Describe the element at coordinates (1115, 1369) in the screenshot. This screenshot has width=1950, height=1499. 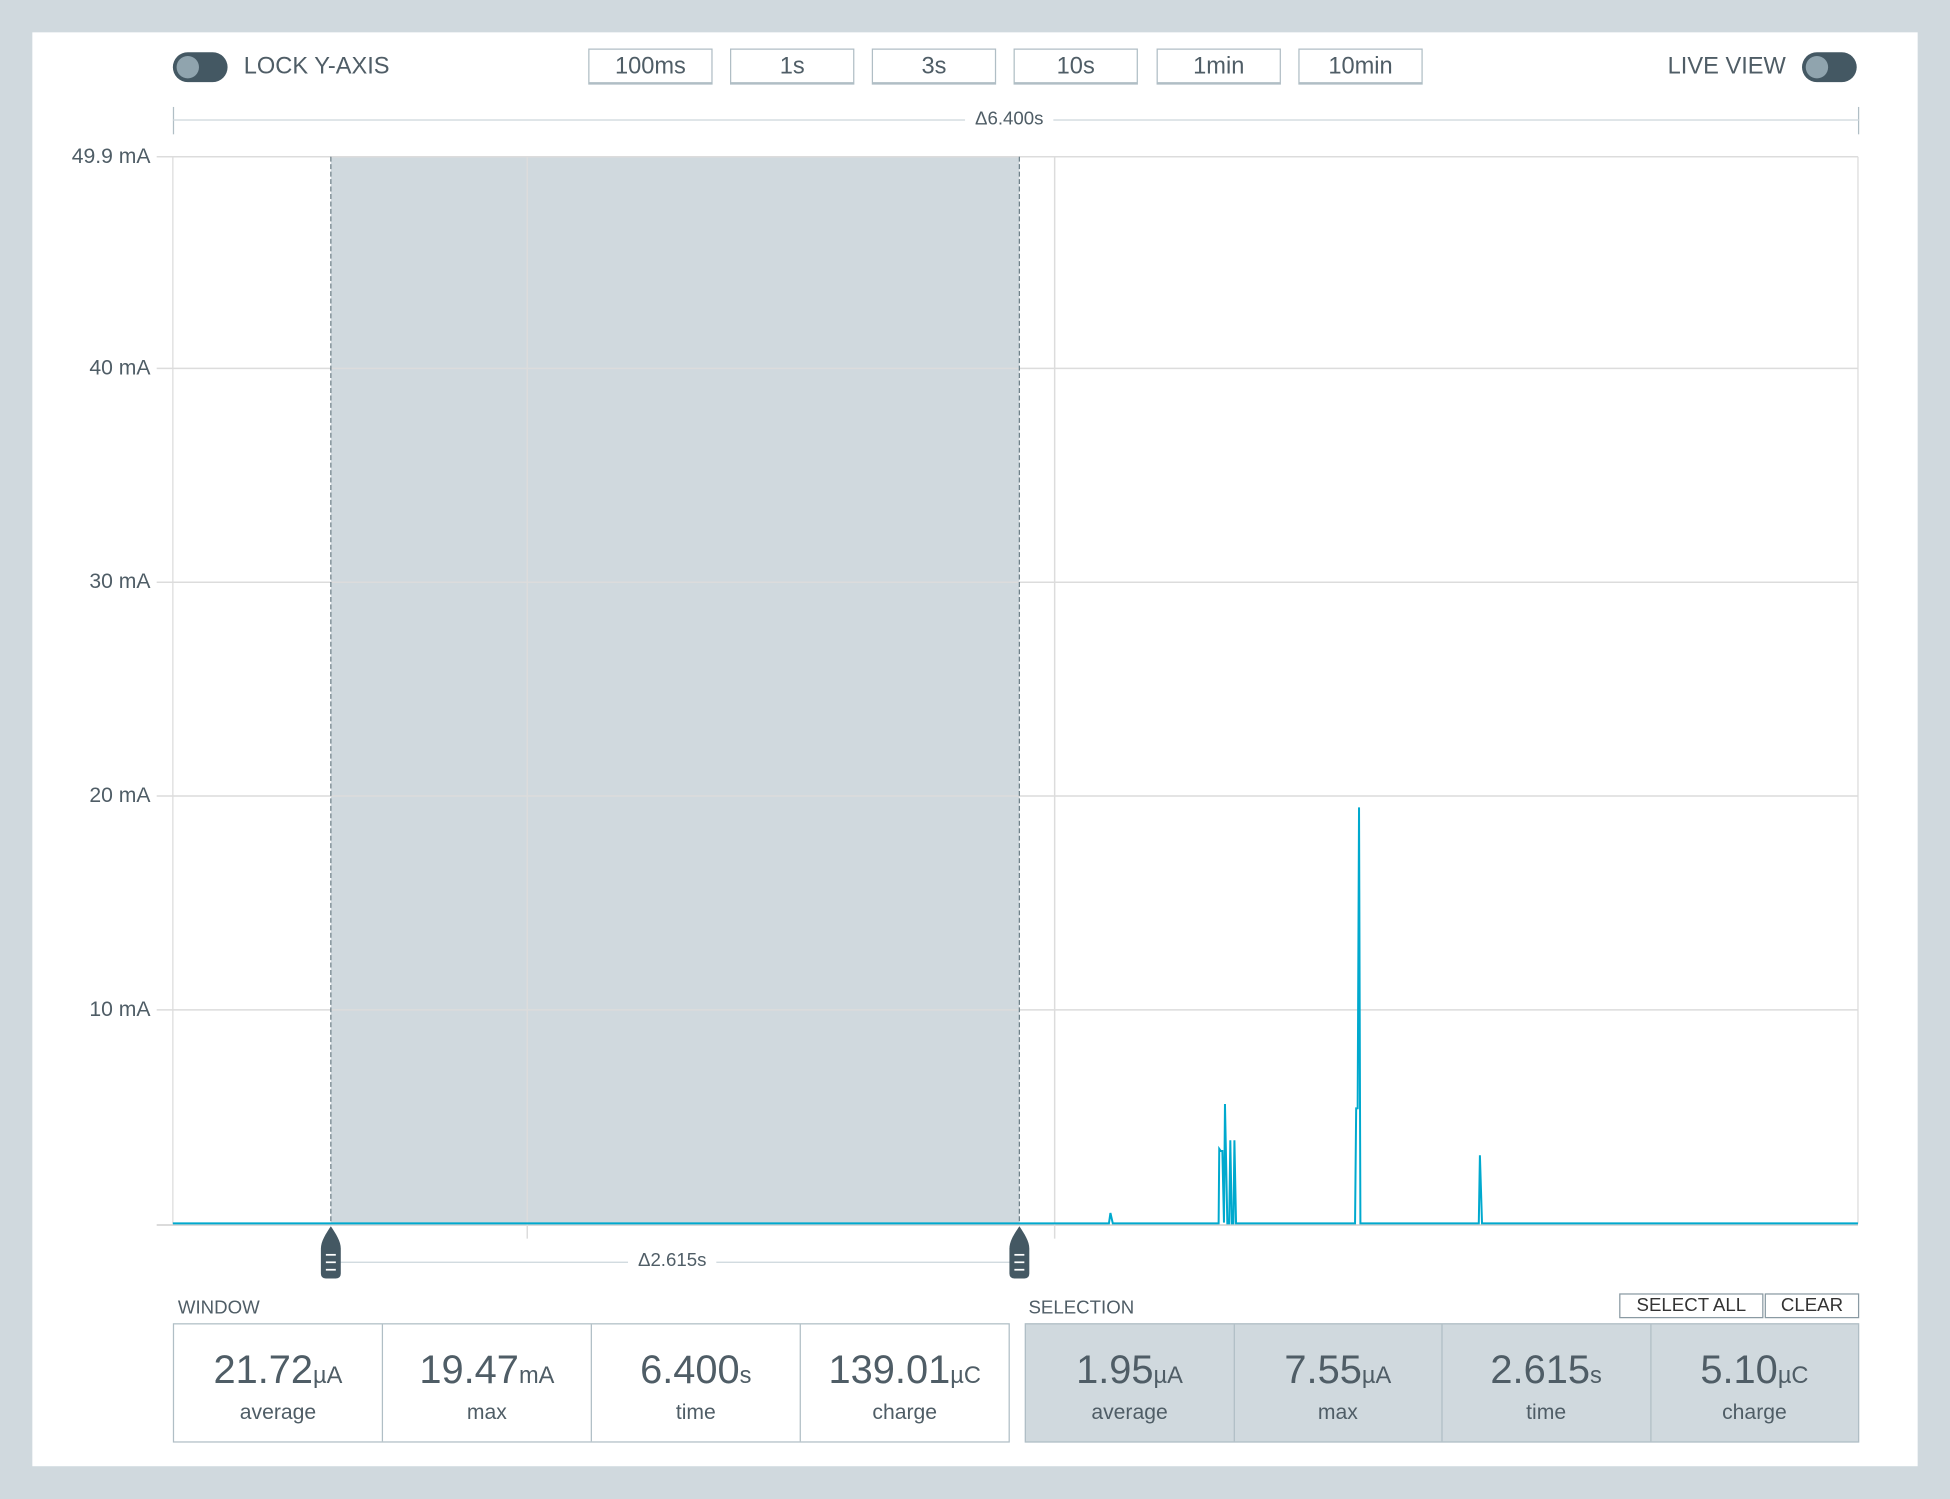
I see `stat-value: 1.95` at that location.